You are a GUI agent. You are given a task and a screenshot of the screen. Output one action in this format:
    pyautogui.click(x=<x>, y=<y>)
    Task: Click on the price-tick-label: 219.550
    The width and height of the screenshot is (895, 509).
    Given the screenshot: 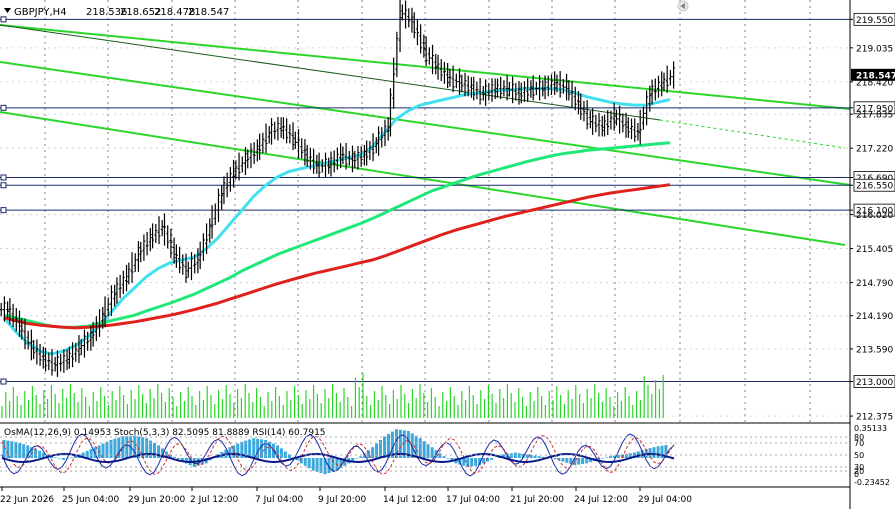 What is the action you would take?
    pyautogui.click(x=874, y=21)
    